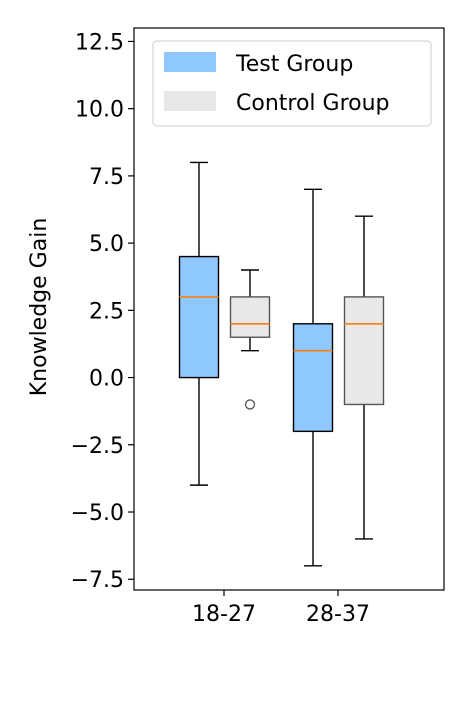 The height and width of the screenshot is (708, 472). Describe the element at coordinates (106, 244) in the screenshot. I see `y-tick-label: 5.0` at that location.